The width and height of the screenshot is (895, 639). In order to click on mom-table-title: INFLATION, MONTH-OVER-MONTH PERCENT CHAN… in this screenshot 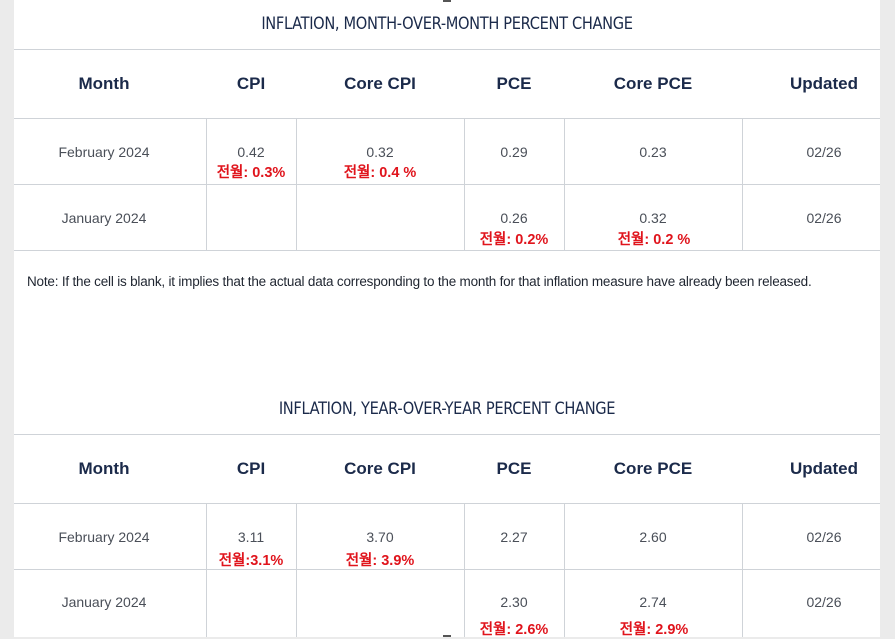, I will do `click(447, 24)`.